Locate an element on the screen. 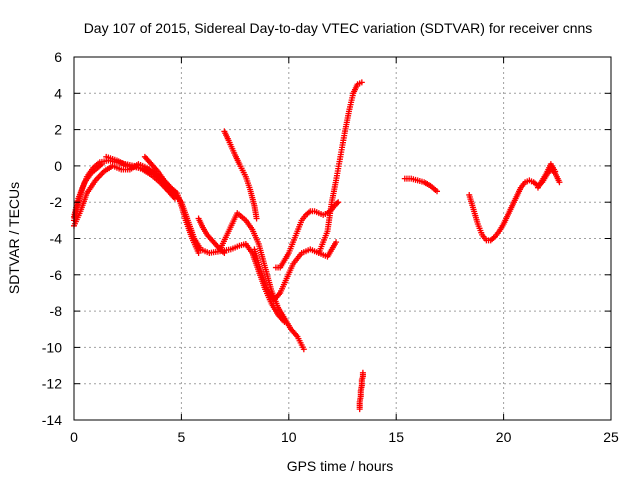  y-axis-label: SDTVAR / TECUs is located at coordinates (14, 238).